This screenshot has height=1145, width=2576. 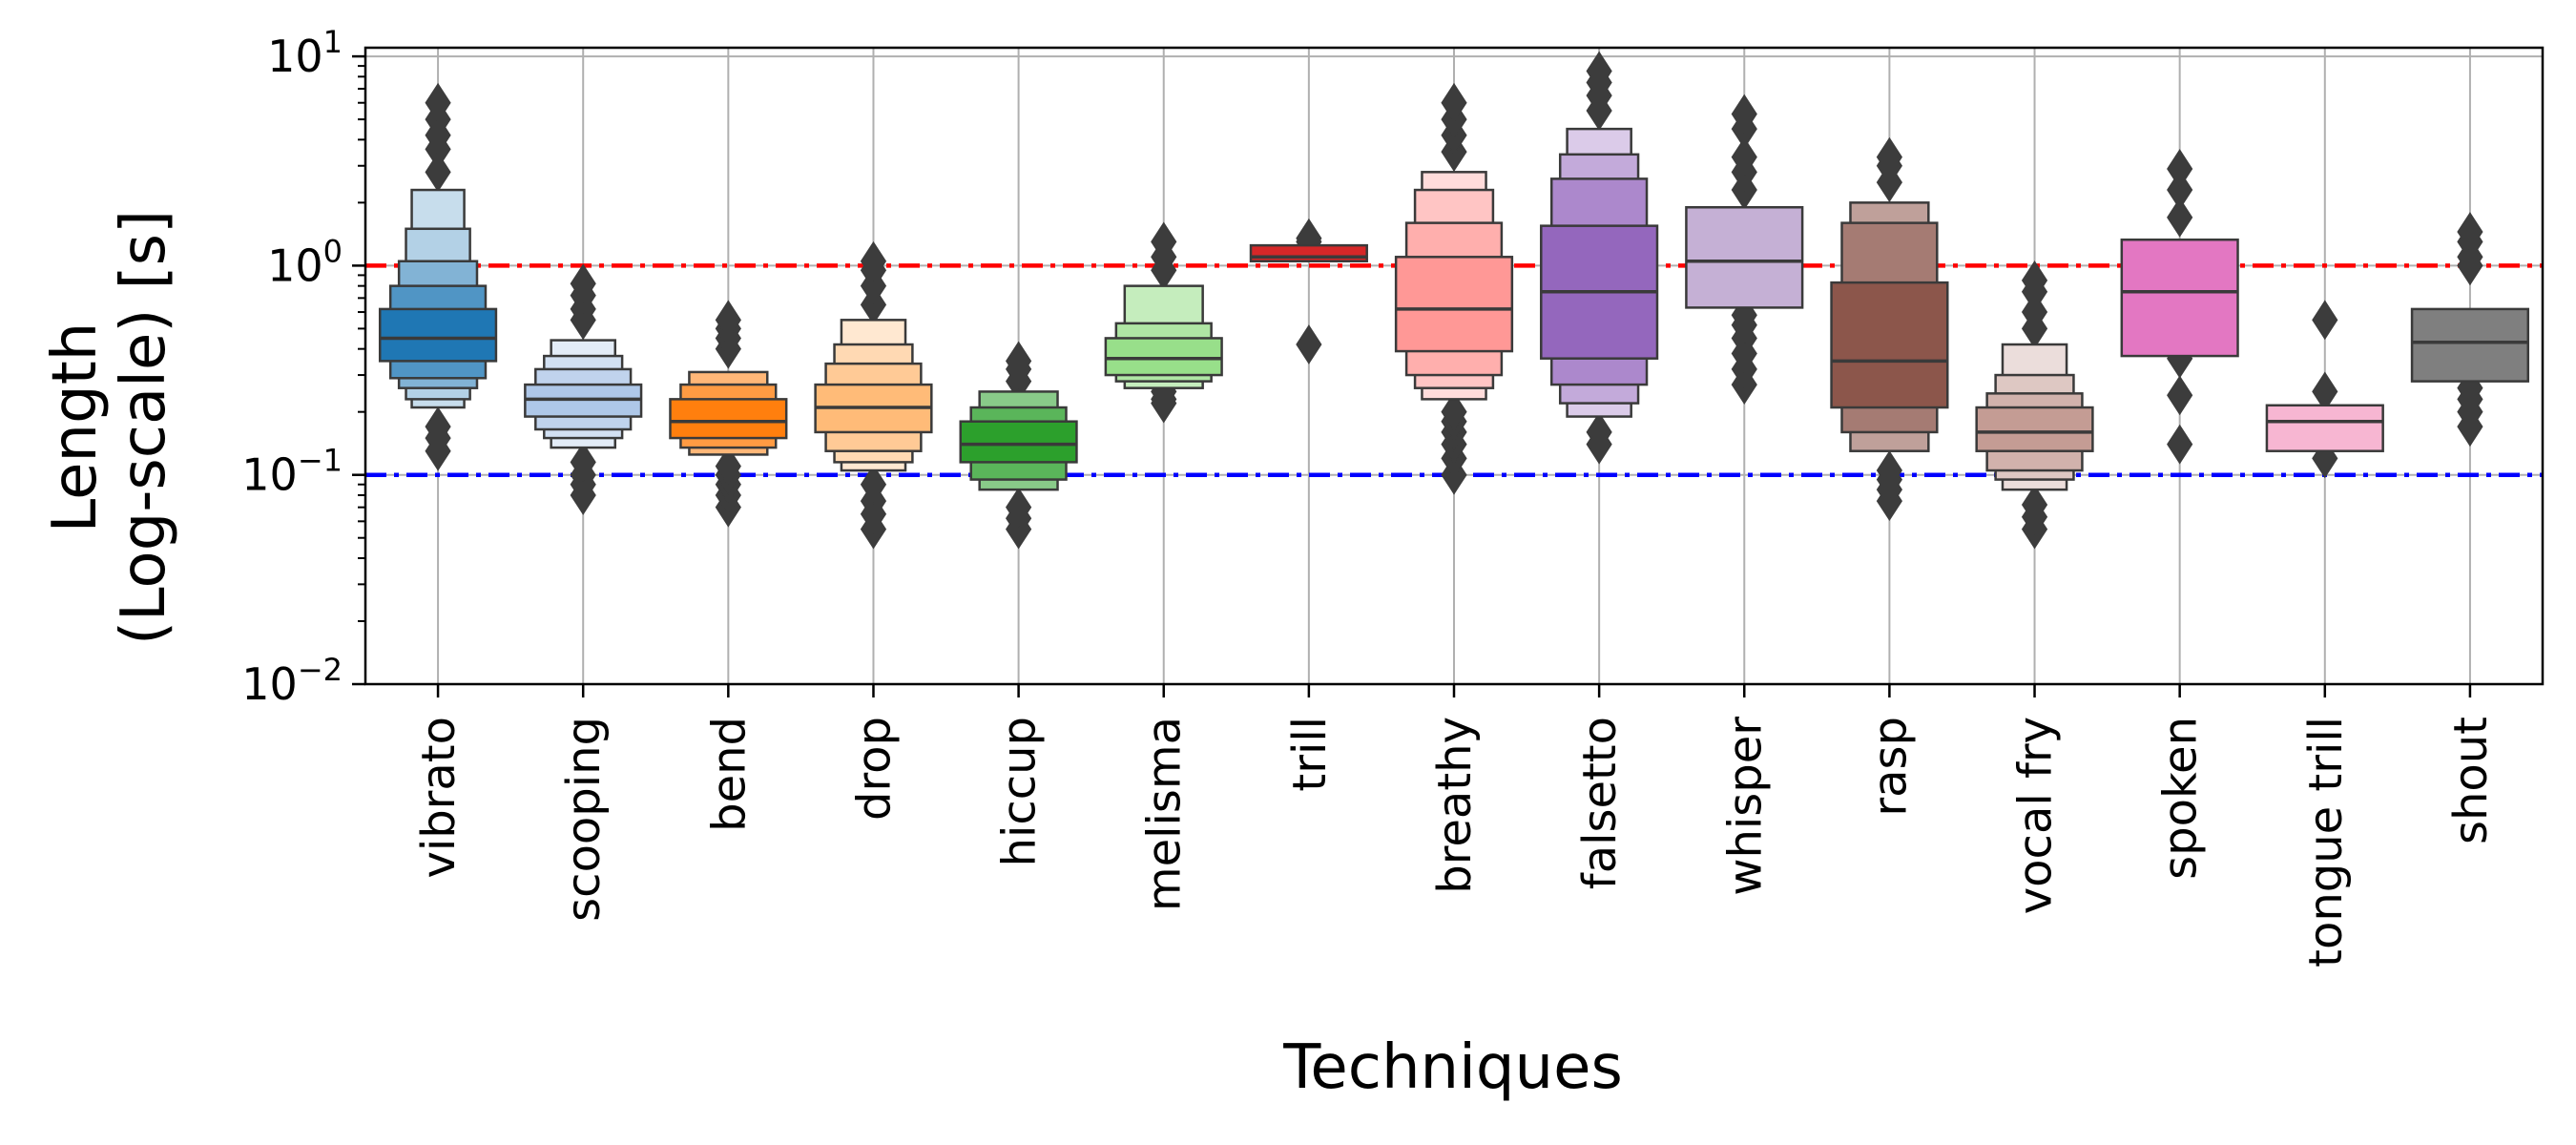 What do you see at coordinates (873, 395) in the screenshot?
I see `boxen-drop` at bounding box center [873, 395].